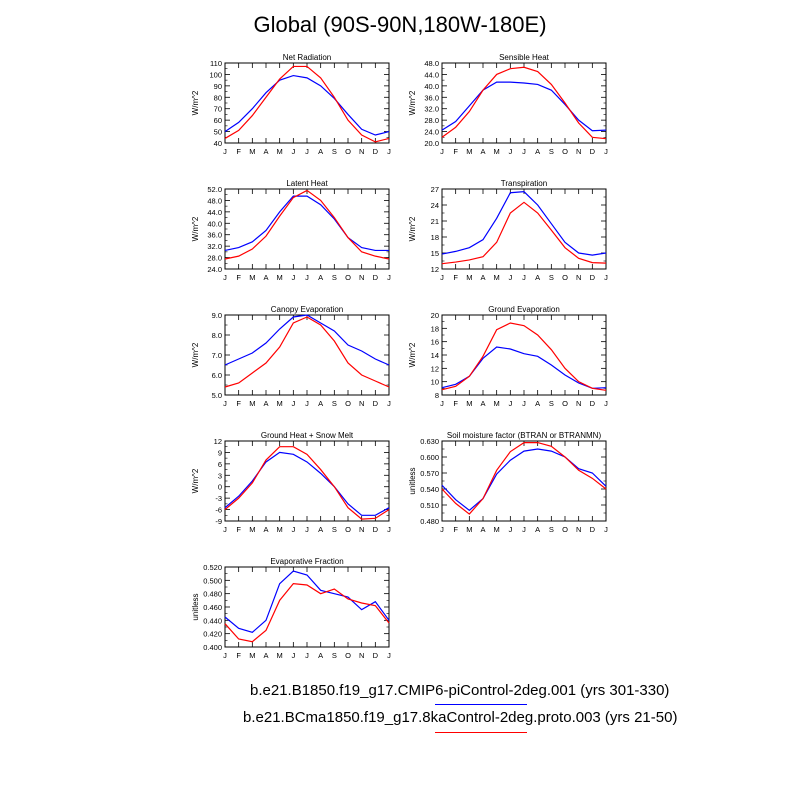 This screenshot has height=800, width=800. Describe the element at coordinates (524, 183) in the screenshot. I see `panel-title: Transpiration` at that location.